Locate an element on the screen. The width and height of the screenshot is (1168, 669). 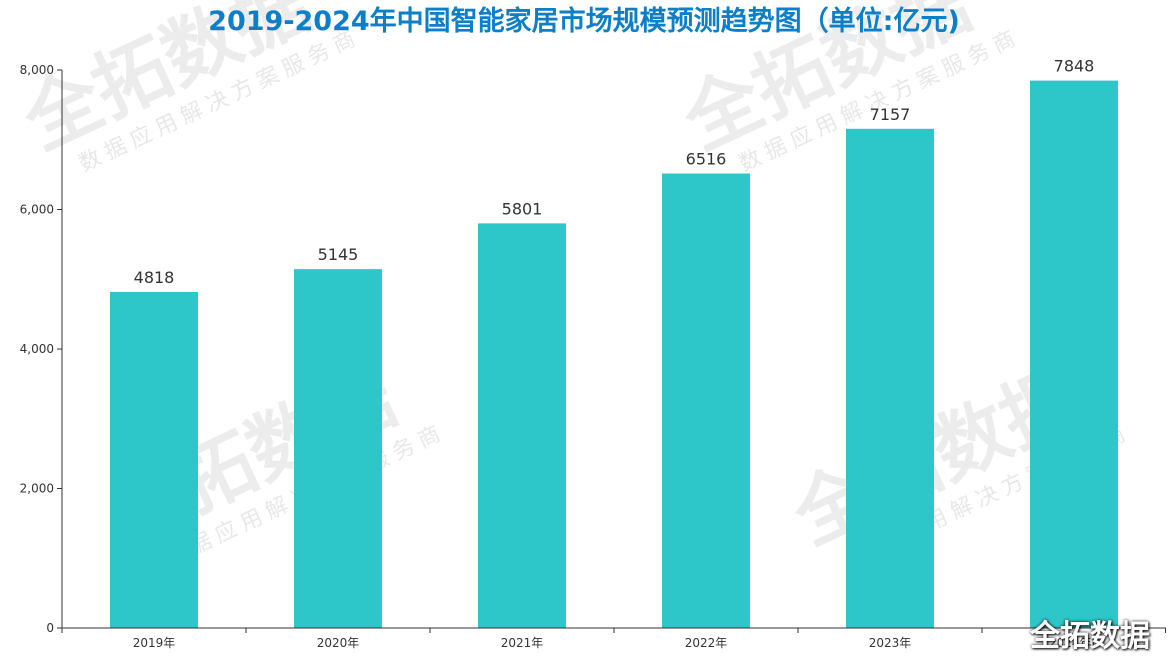
x-tick-label: 2019年 is located at coordinates (154, 643).